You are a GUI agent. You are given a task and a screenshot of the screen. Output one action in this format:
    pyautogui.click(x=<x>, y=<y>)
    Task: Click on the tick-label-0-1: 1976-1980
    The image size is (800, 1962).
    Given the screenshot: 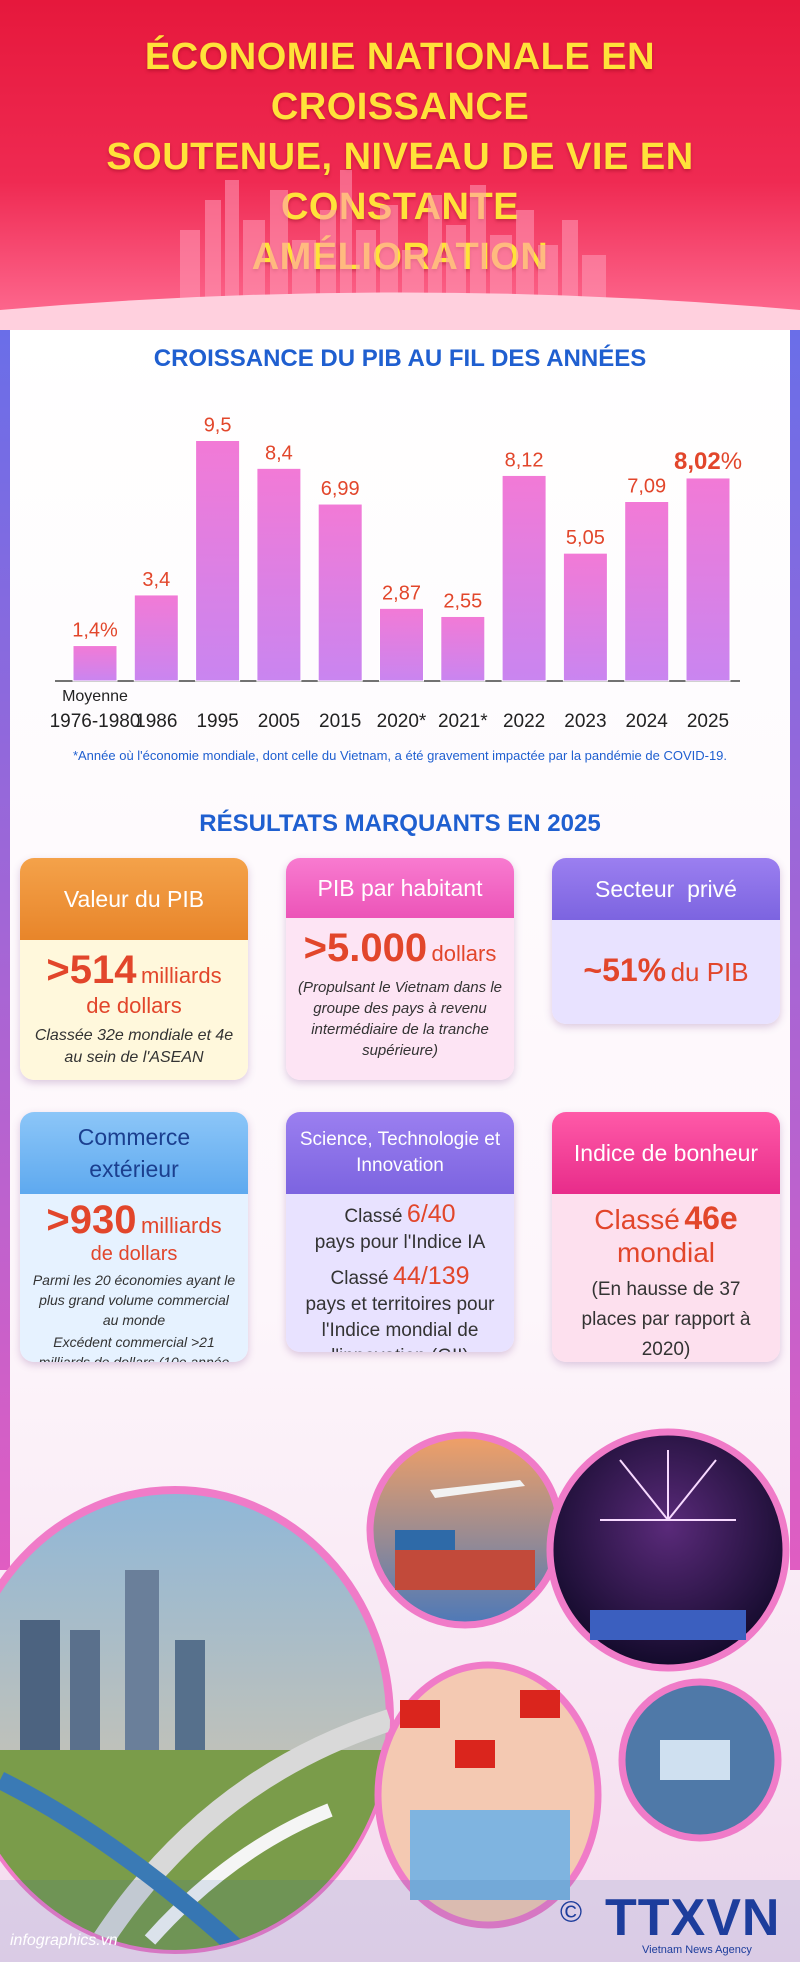 What is the action you would take?
    pyautogui.click(x=95, y=721)
    